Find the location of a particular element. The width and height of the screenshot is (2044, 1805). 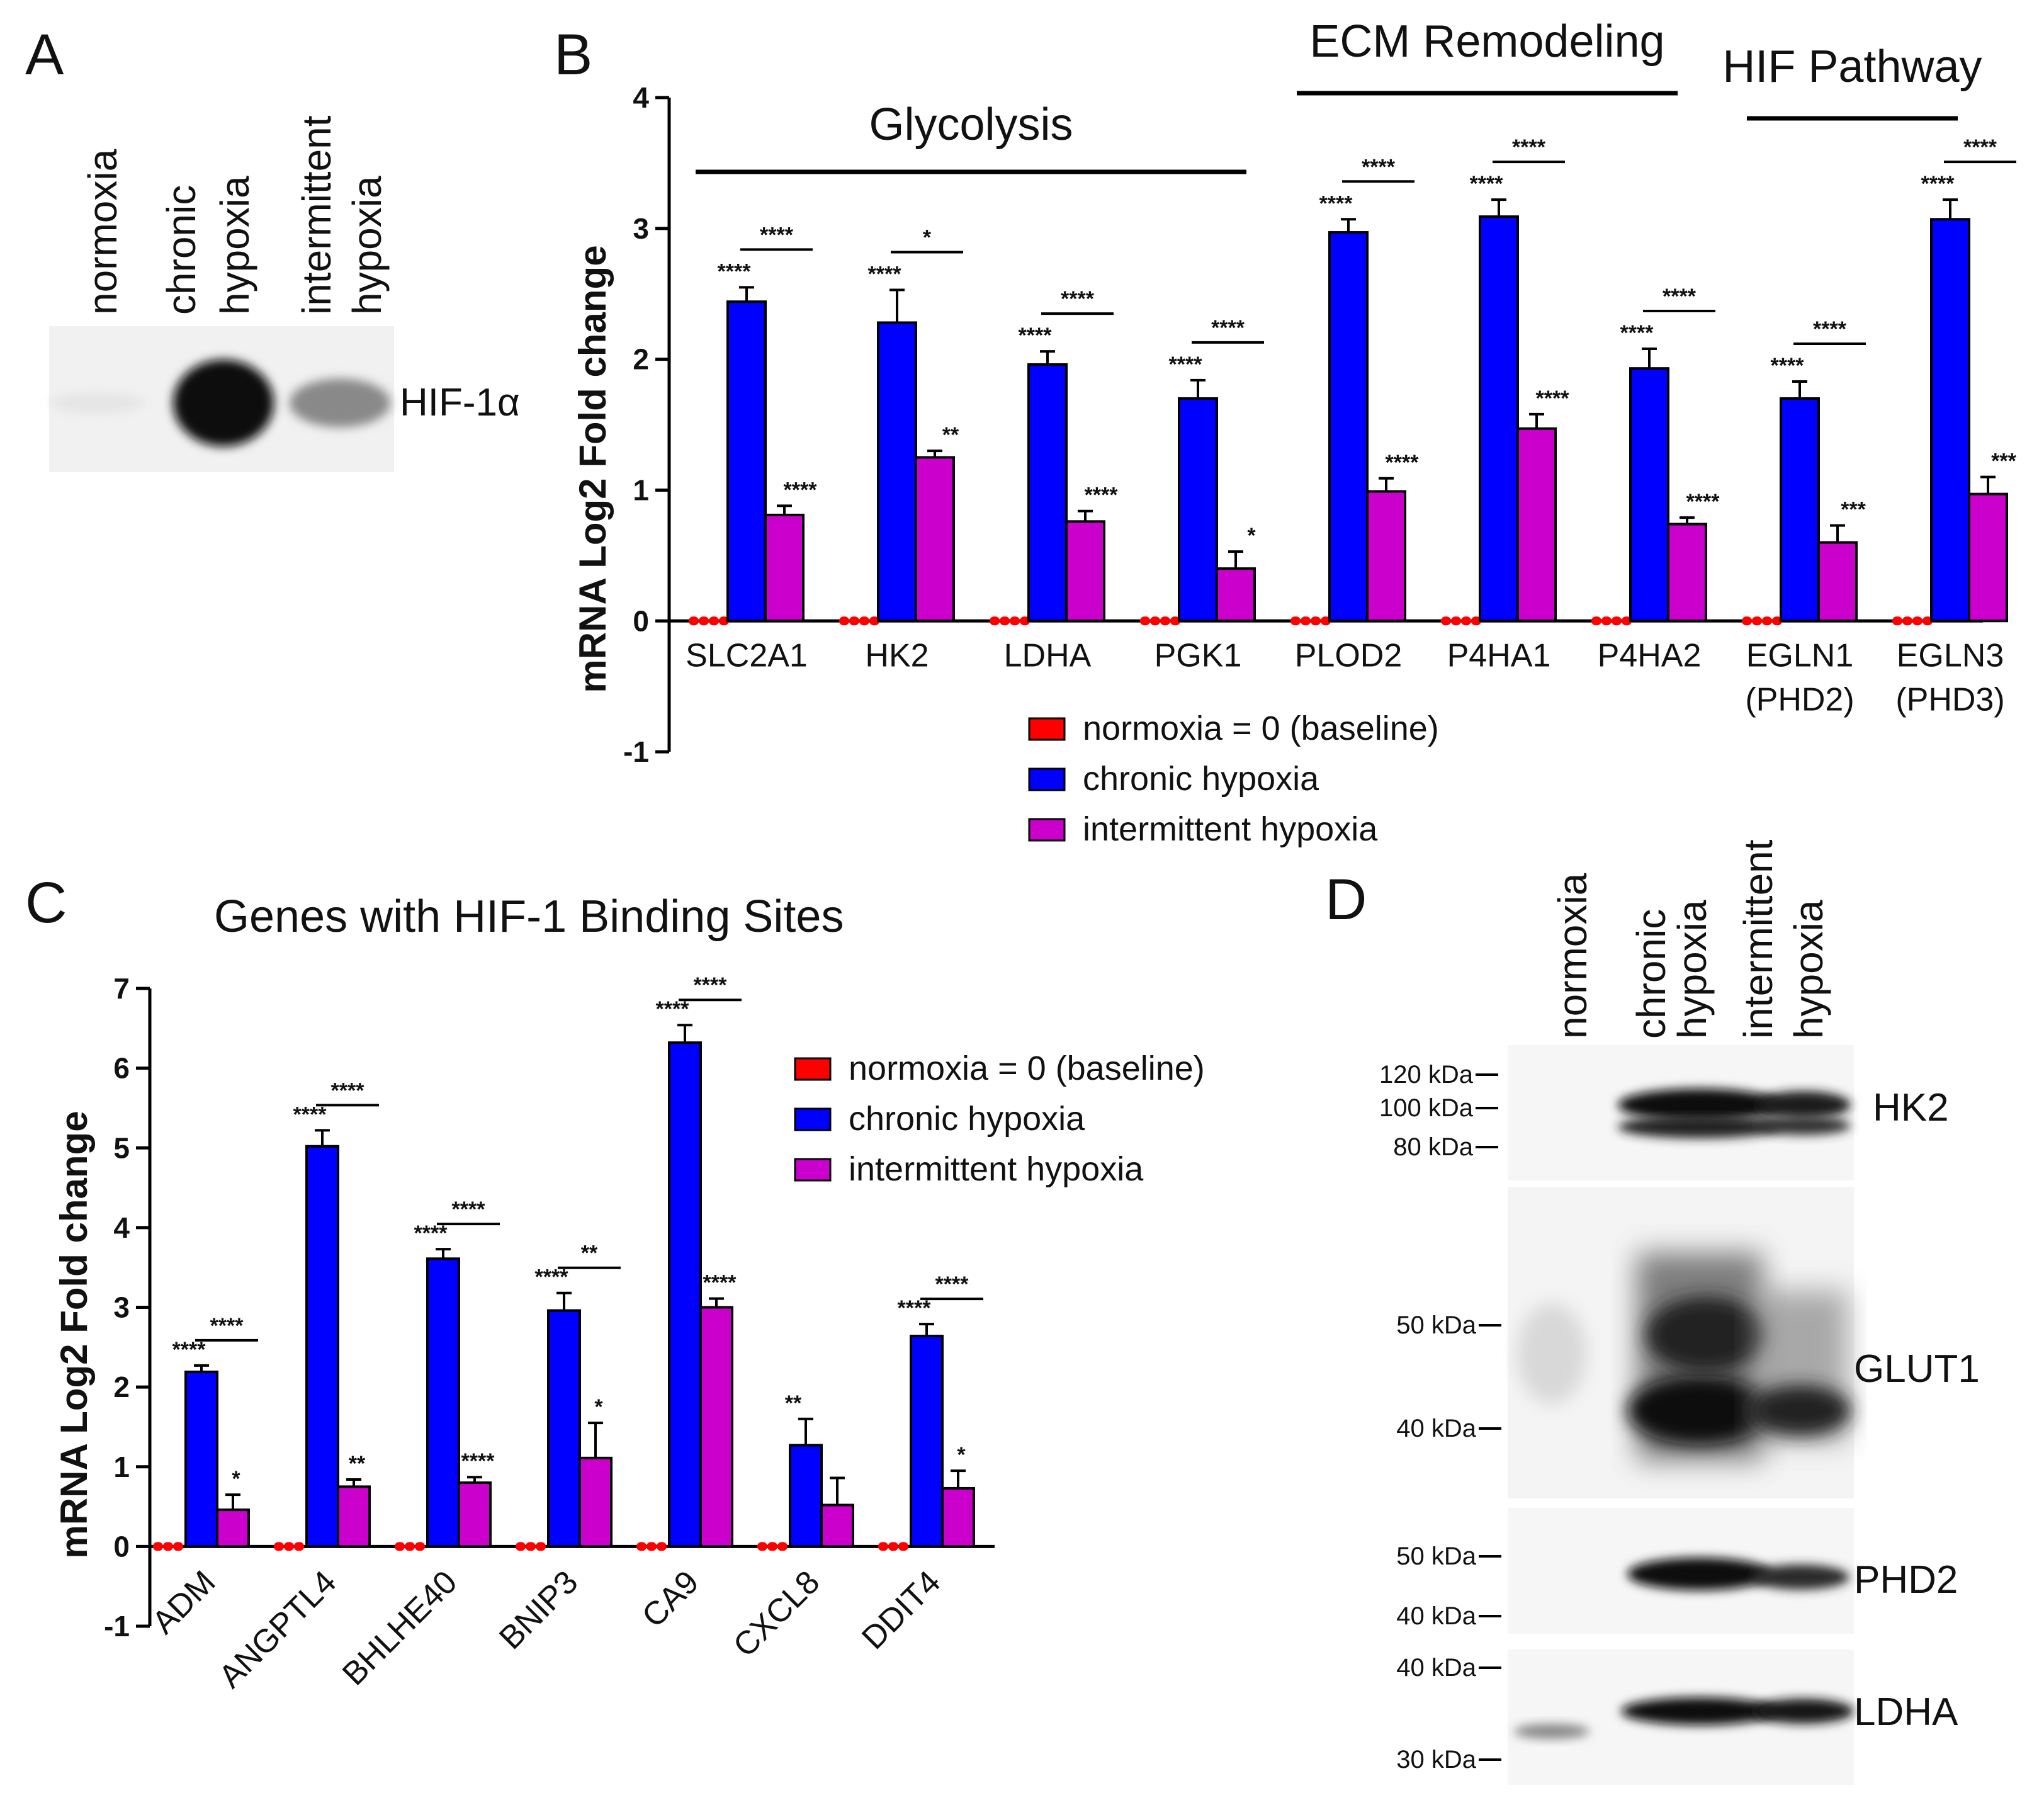

y-tick-label: 1 is located at coordinates (121, 1467).